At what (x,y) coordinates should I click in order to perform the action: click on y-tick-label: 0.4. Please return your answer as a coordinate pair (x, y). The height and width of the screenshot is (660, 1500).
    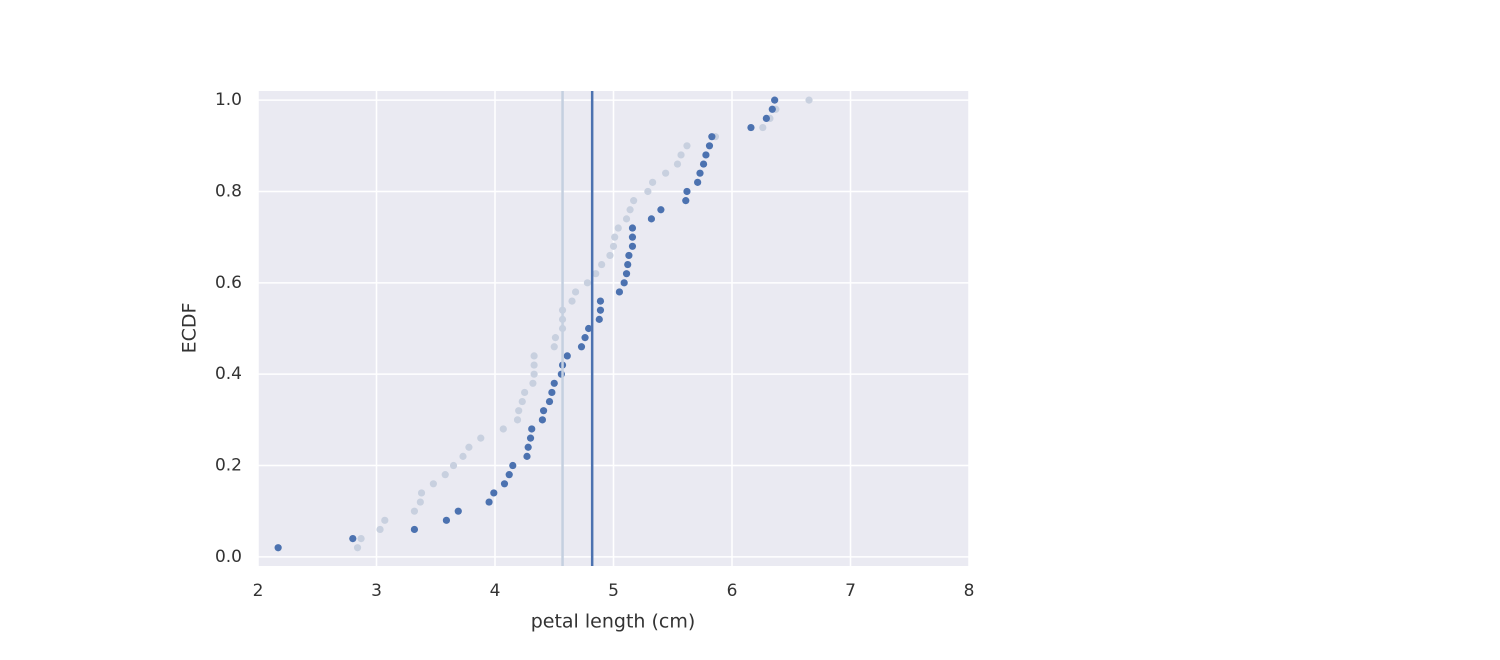
    Looking at the image, I should click on (228, 374).